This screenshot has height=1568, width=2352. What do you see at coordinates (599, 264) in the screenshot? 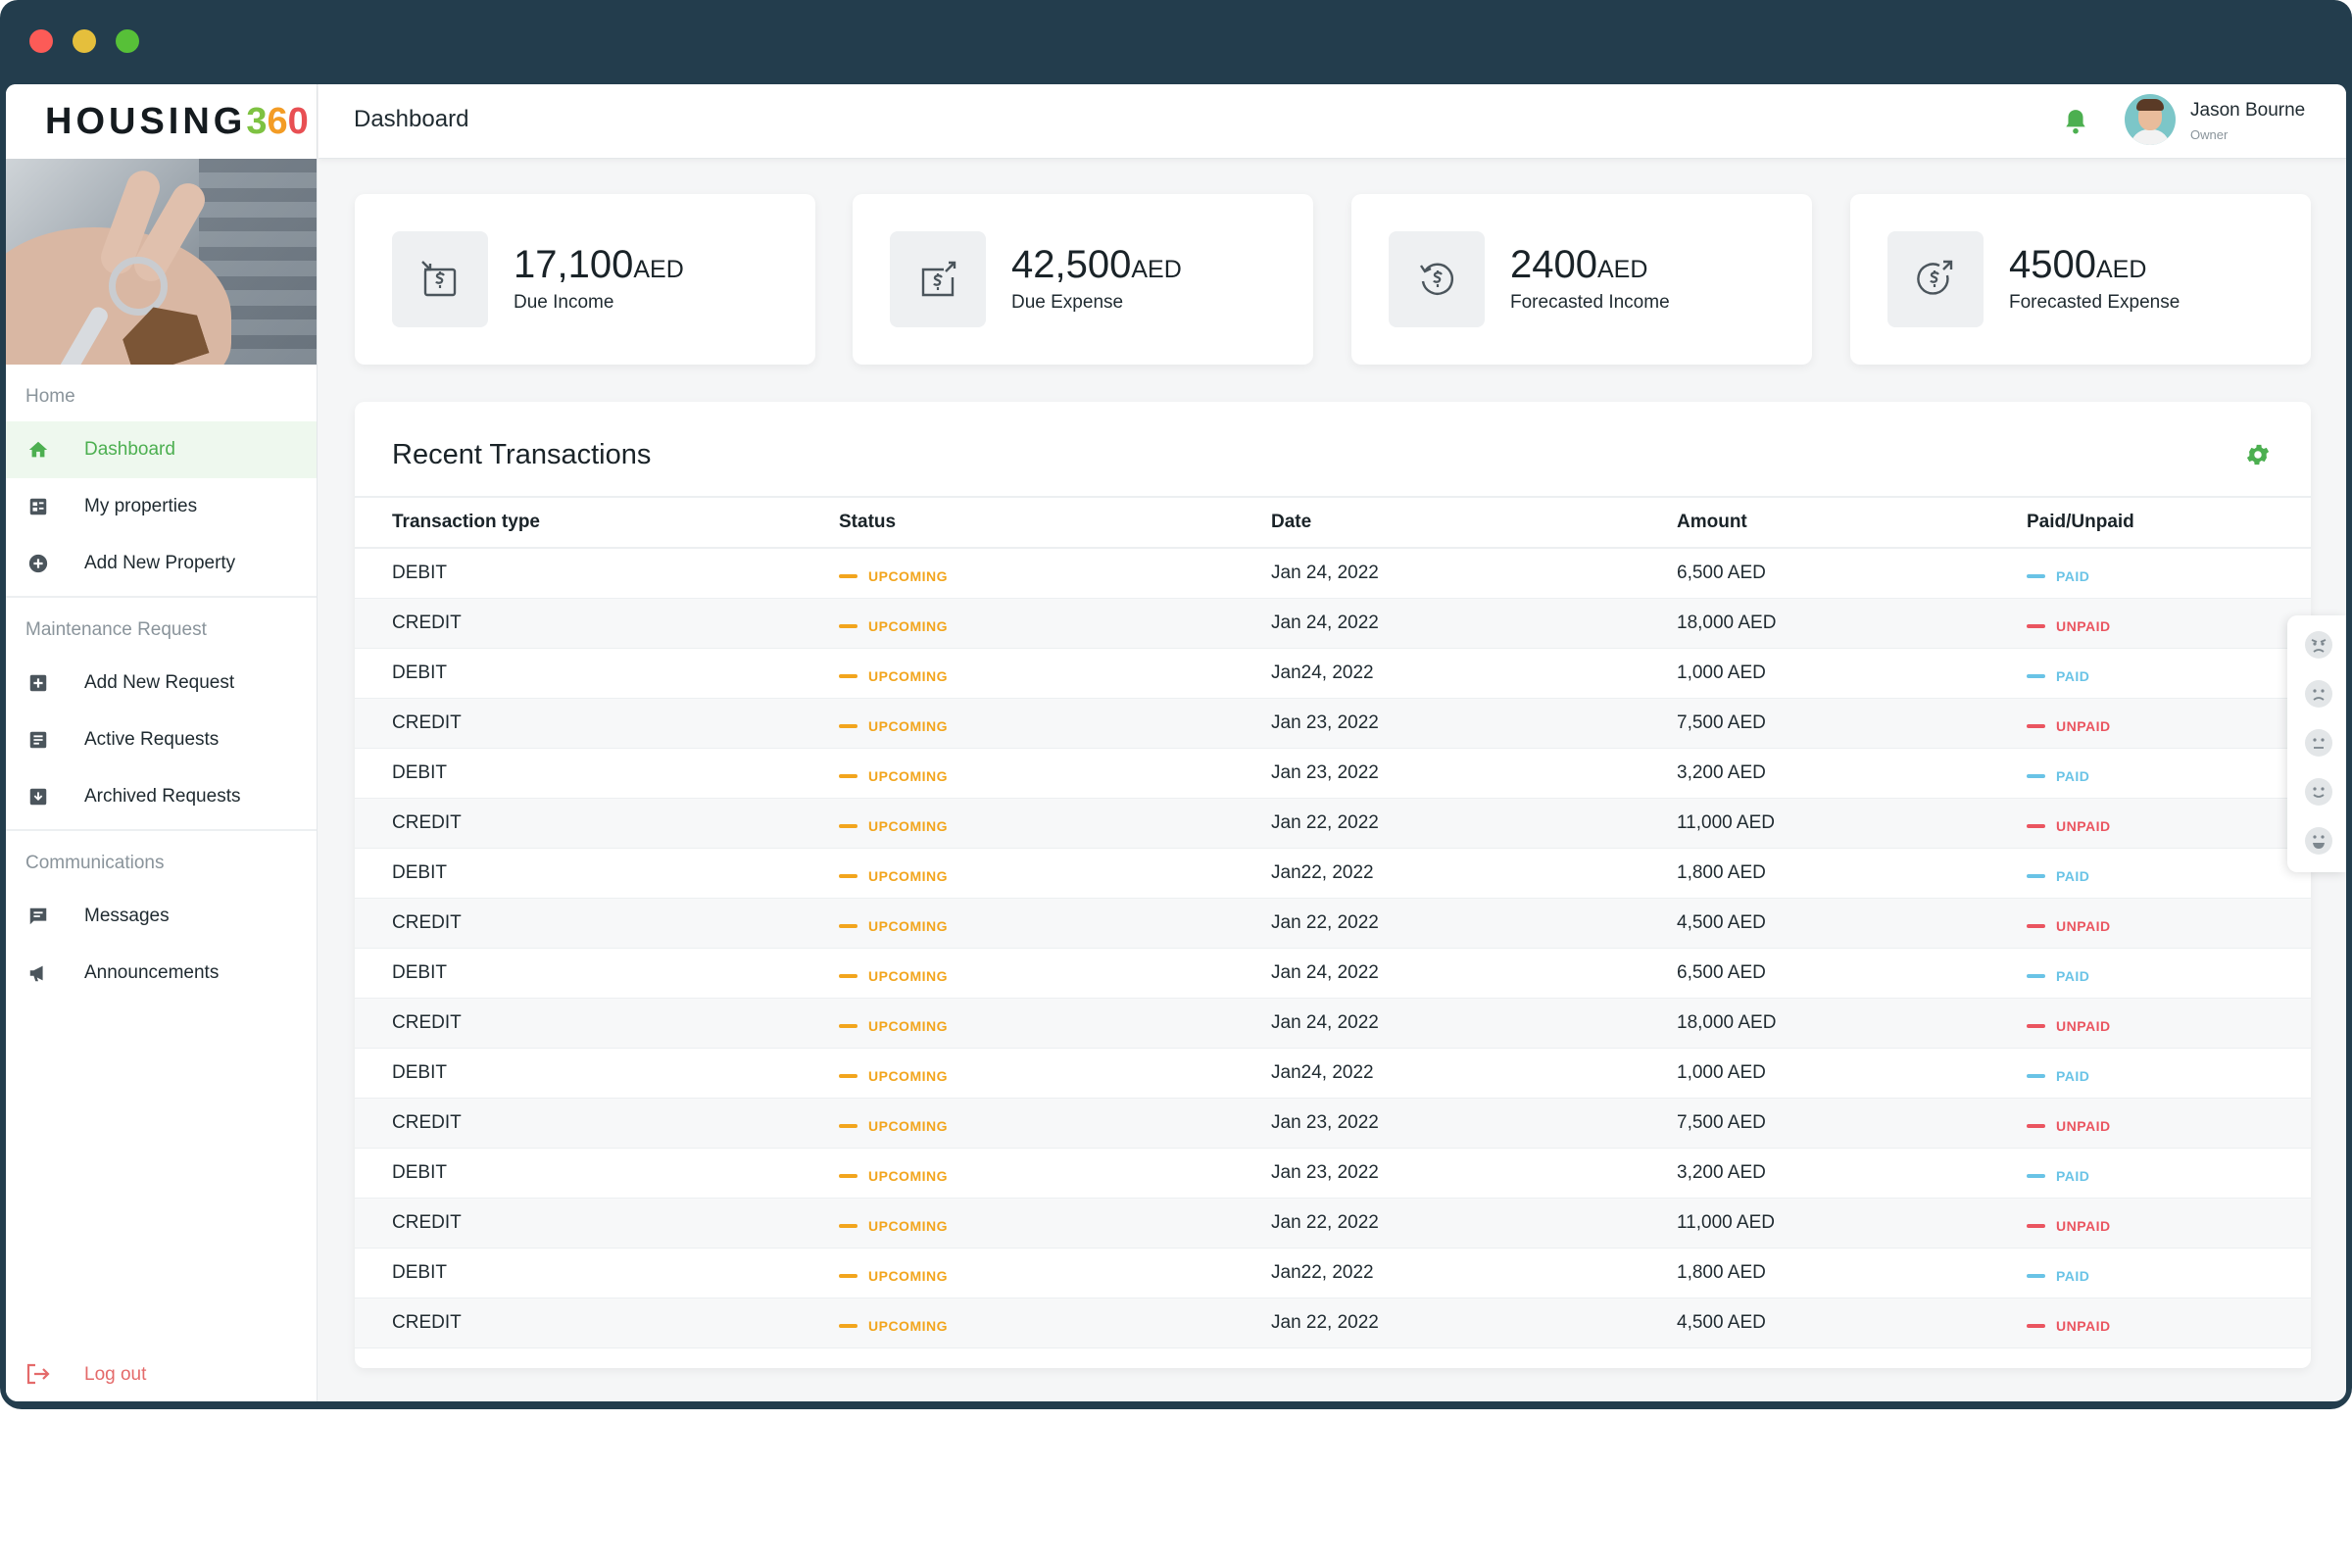
I see `stat-value: 17,100AED` at bounding box center [599, 264].